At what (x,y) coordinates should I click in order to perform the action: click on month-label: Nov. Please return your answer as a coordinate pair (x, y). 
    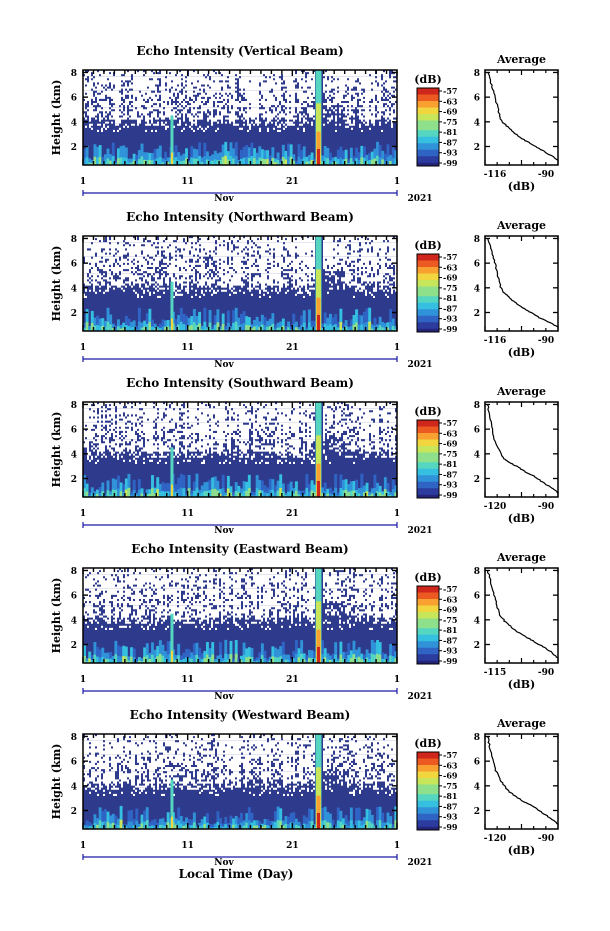
    Looking at the image, I should click on (224, 365).